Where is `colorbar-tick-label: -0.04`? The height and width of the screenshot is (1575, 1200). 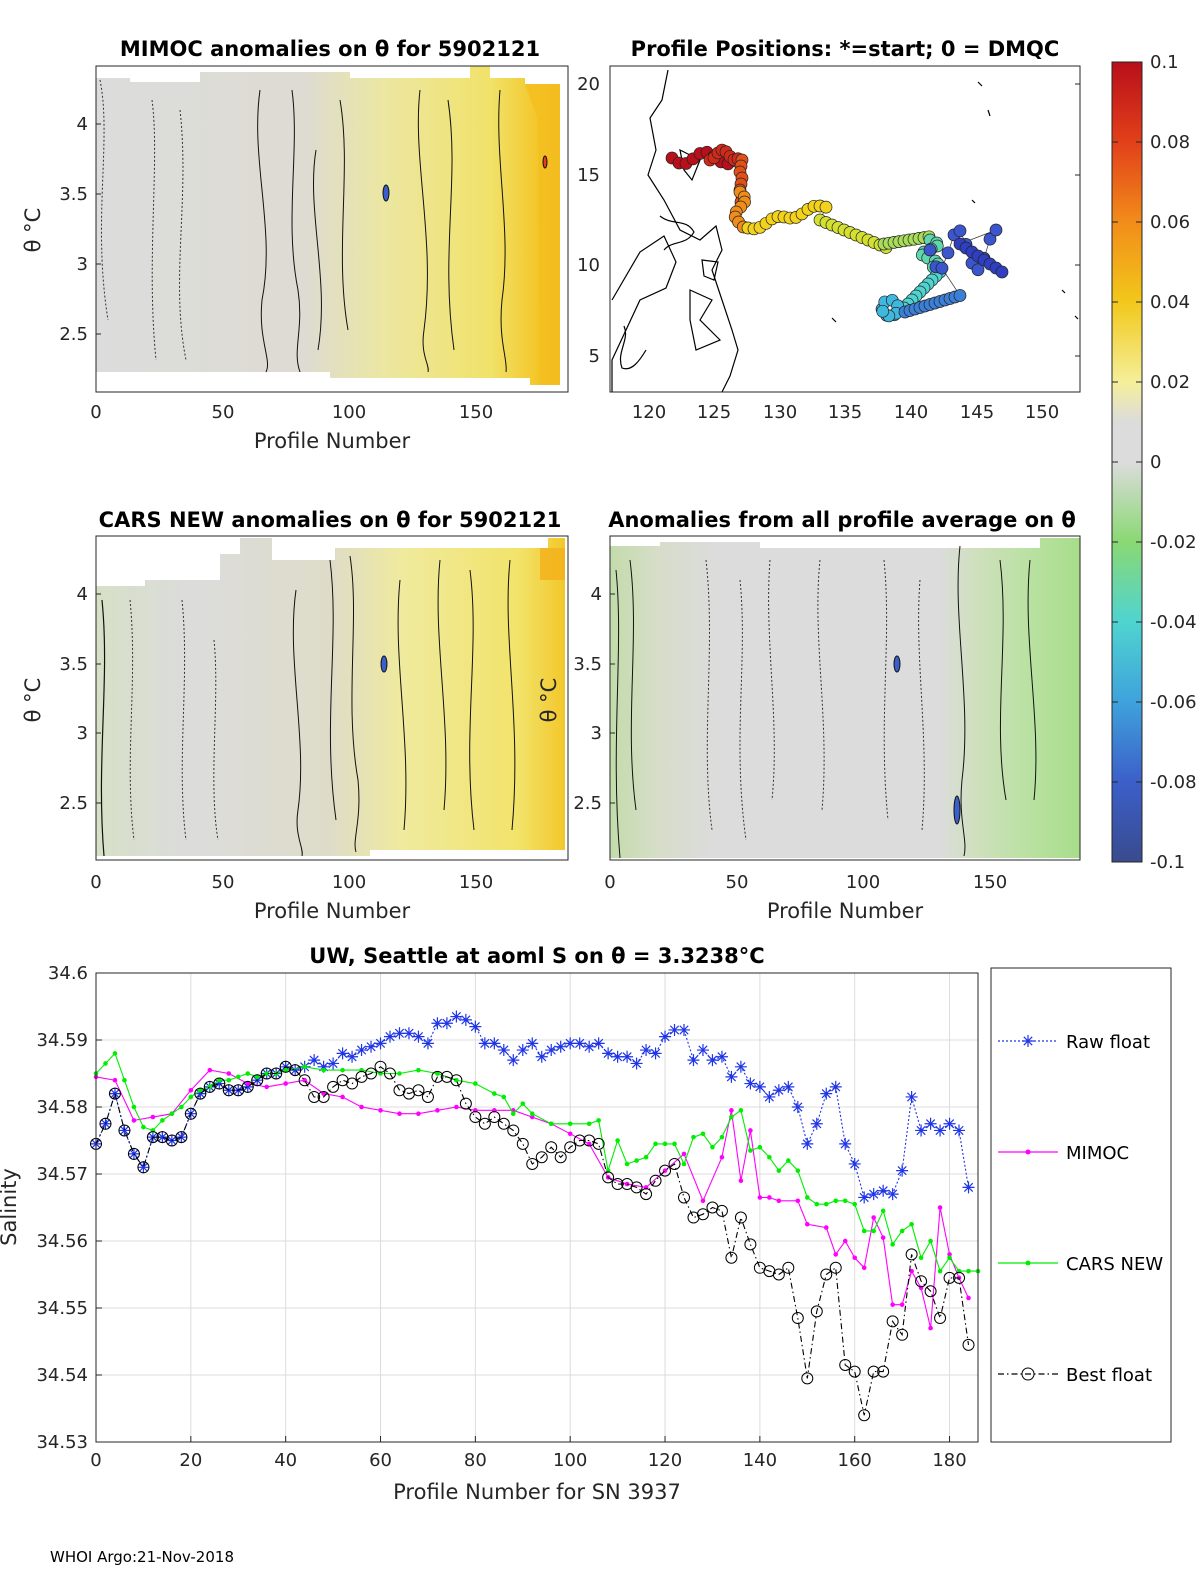
colorbar-tick-label: -0.04 is located at coordinates (1173, 622).